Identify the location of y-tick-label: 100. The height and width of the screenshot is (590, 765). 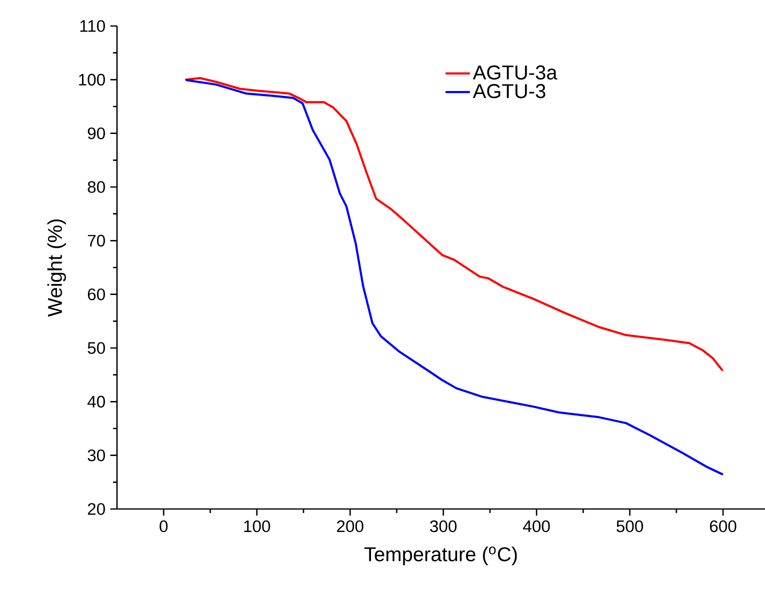
(92, 80).